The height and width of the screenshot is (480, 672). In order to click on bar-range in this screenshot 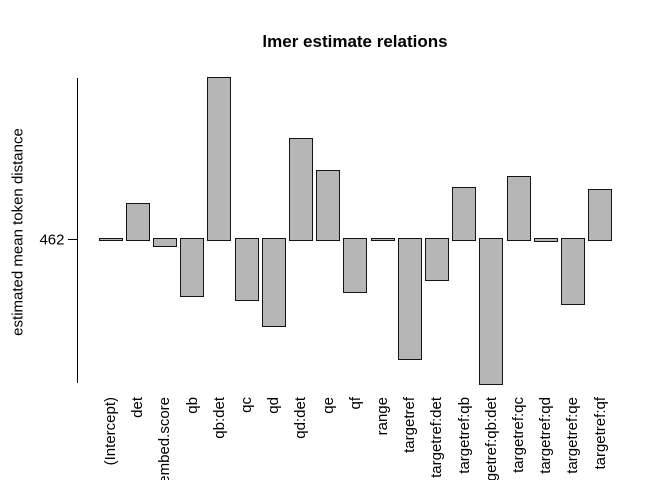, I will do `click(382, 239)`.